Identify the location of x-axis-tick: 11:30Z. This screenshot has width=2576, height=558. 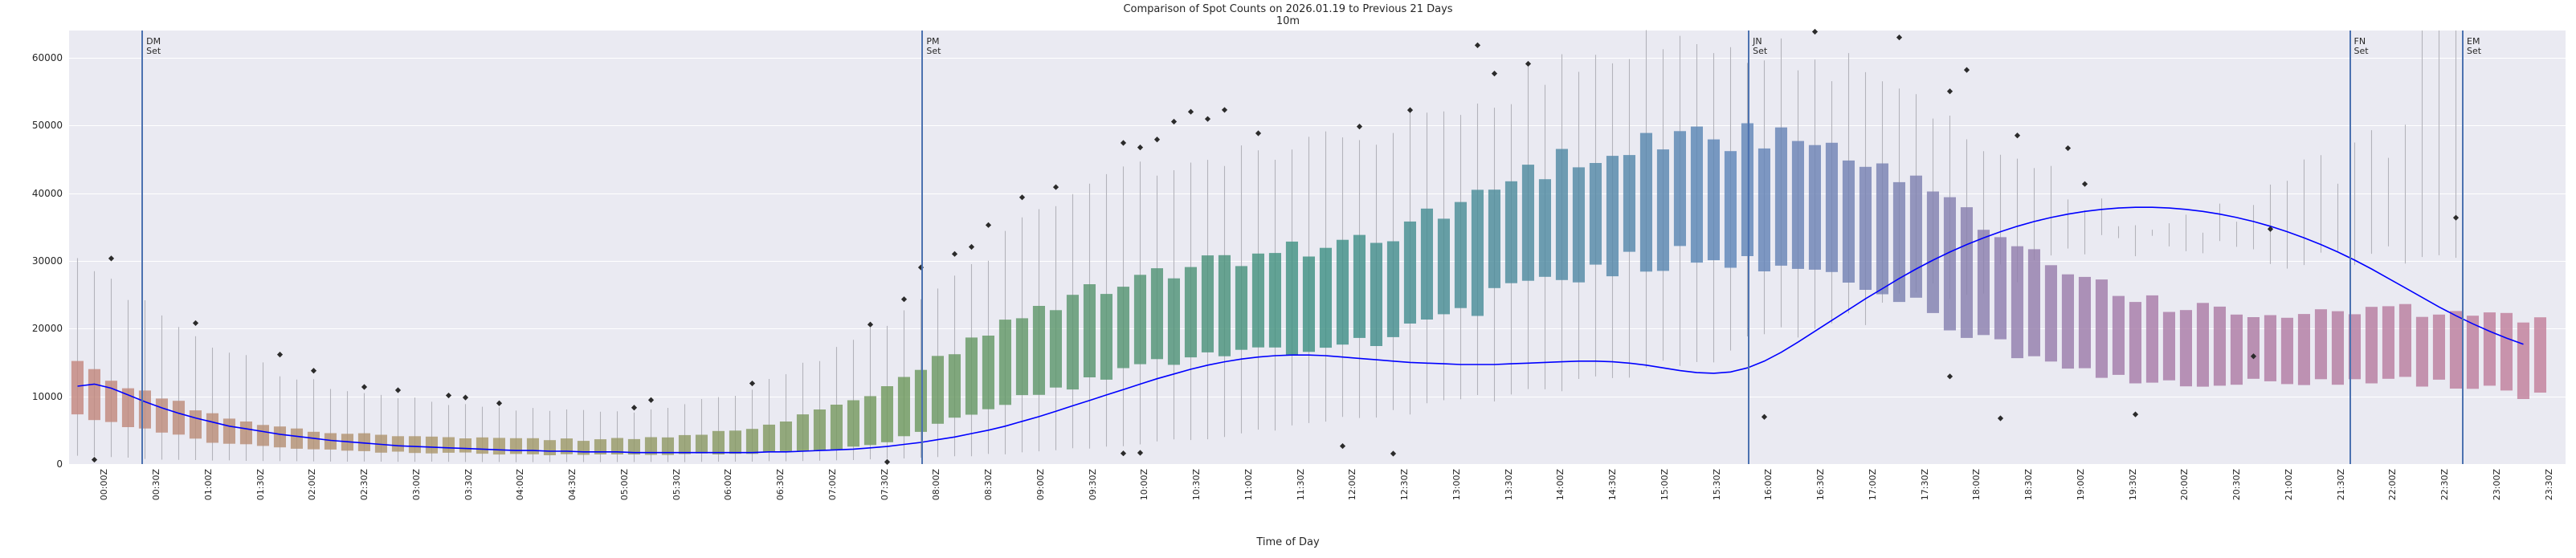
(1300, 485).